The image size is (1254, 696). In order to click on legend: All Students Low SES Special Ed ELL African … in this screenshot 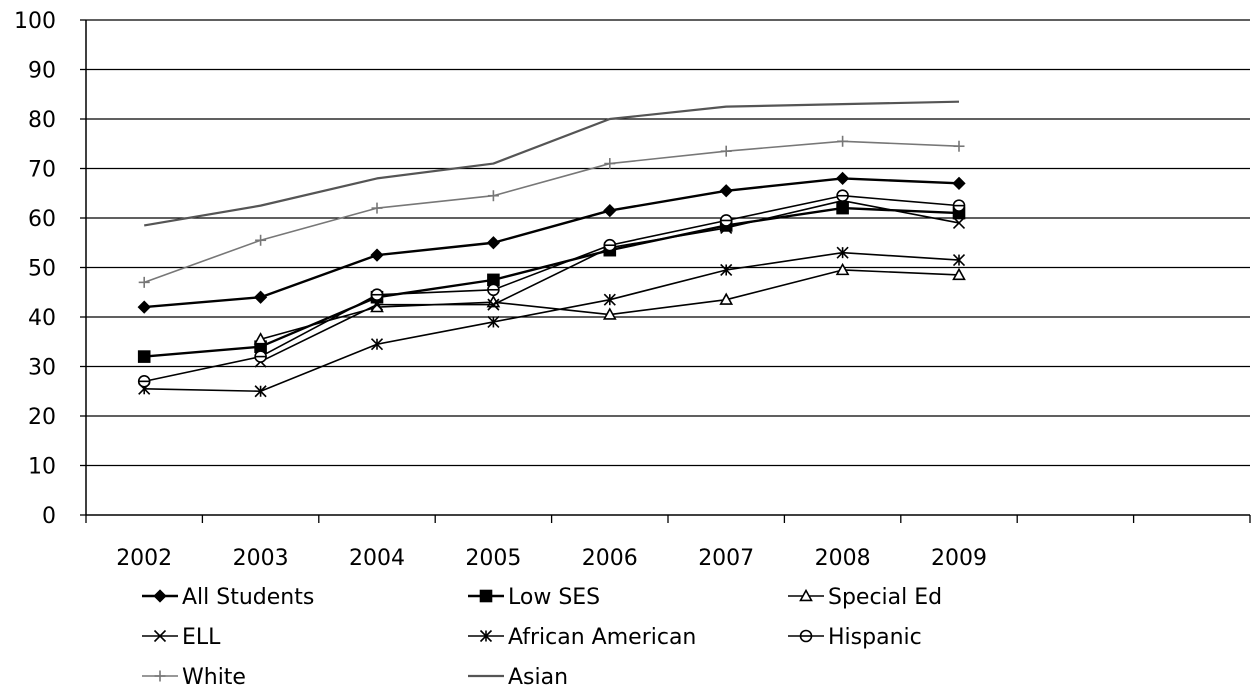, I will do `click(542, 637)`.